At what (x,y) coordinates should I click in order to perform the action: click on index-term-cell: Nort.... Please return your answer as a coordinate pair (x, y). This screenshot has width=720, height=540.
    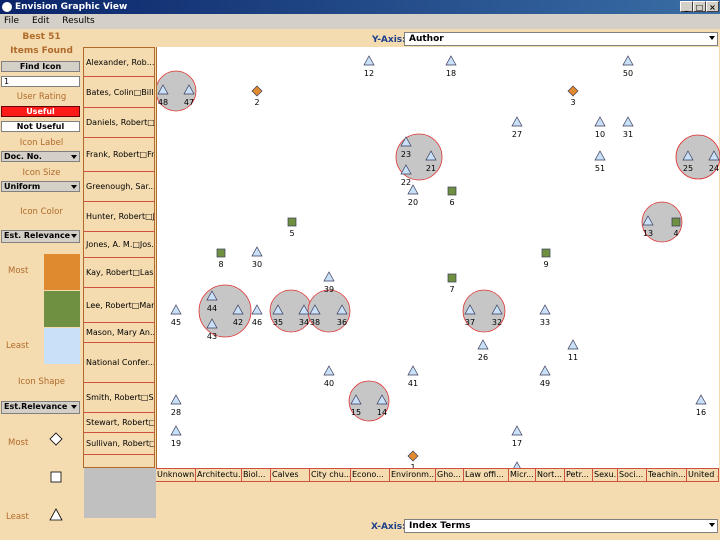
    Looking at the image, I should click on (550, 475).